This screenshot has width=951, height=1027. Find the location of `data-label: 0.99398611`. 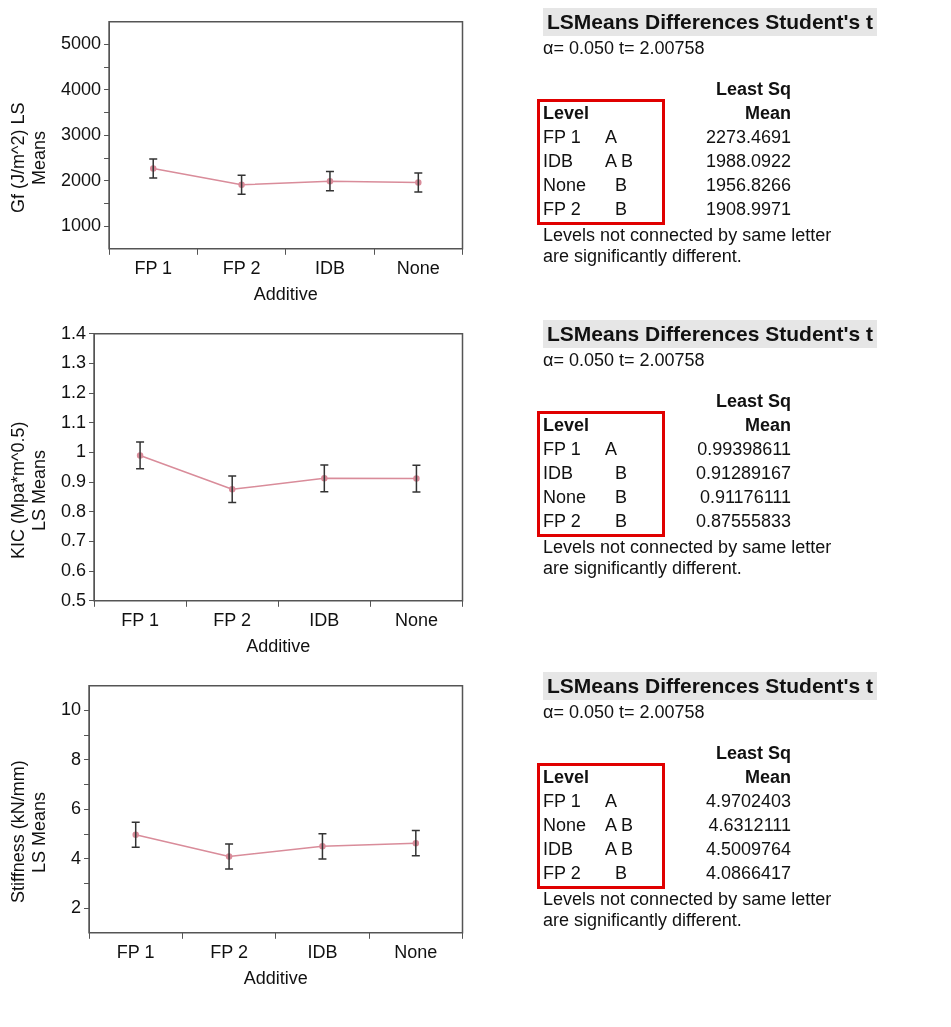

data-label: 0.99398611 is located at coordinates (743, 449).